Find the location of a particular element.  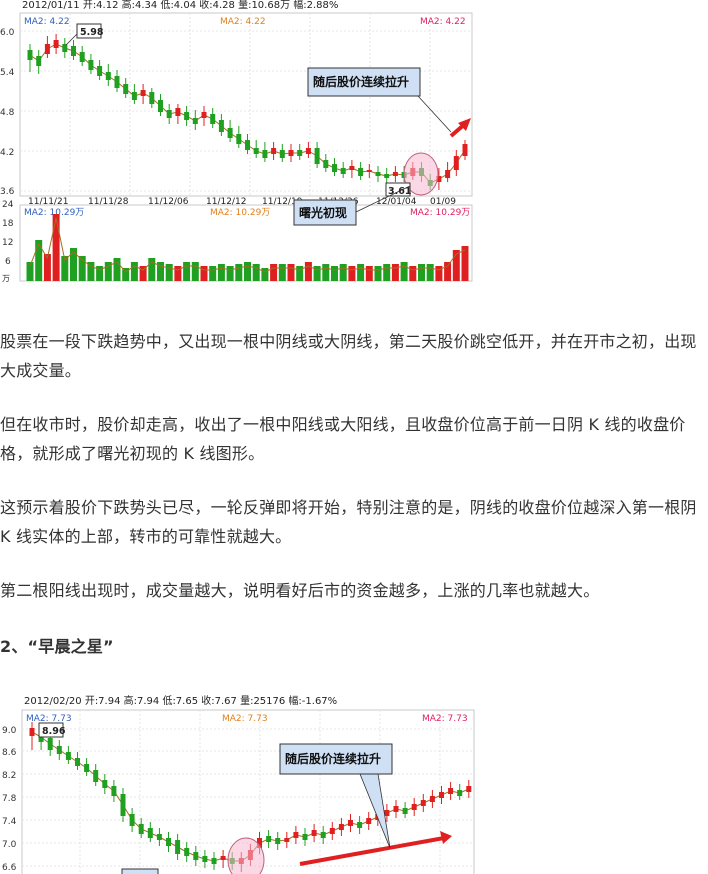

chart1-callout-pattern-box is located at coordinates (325, 212).